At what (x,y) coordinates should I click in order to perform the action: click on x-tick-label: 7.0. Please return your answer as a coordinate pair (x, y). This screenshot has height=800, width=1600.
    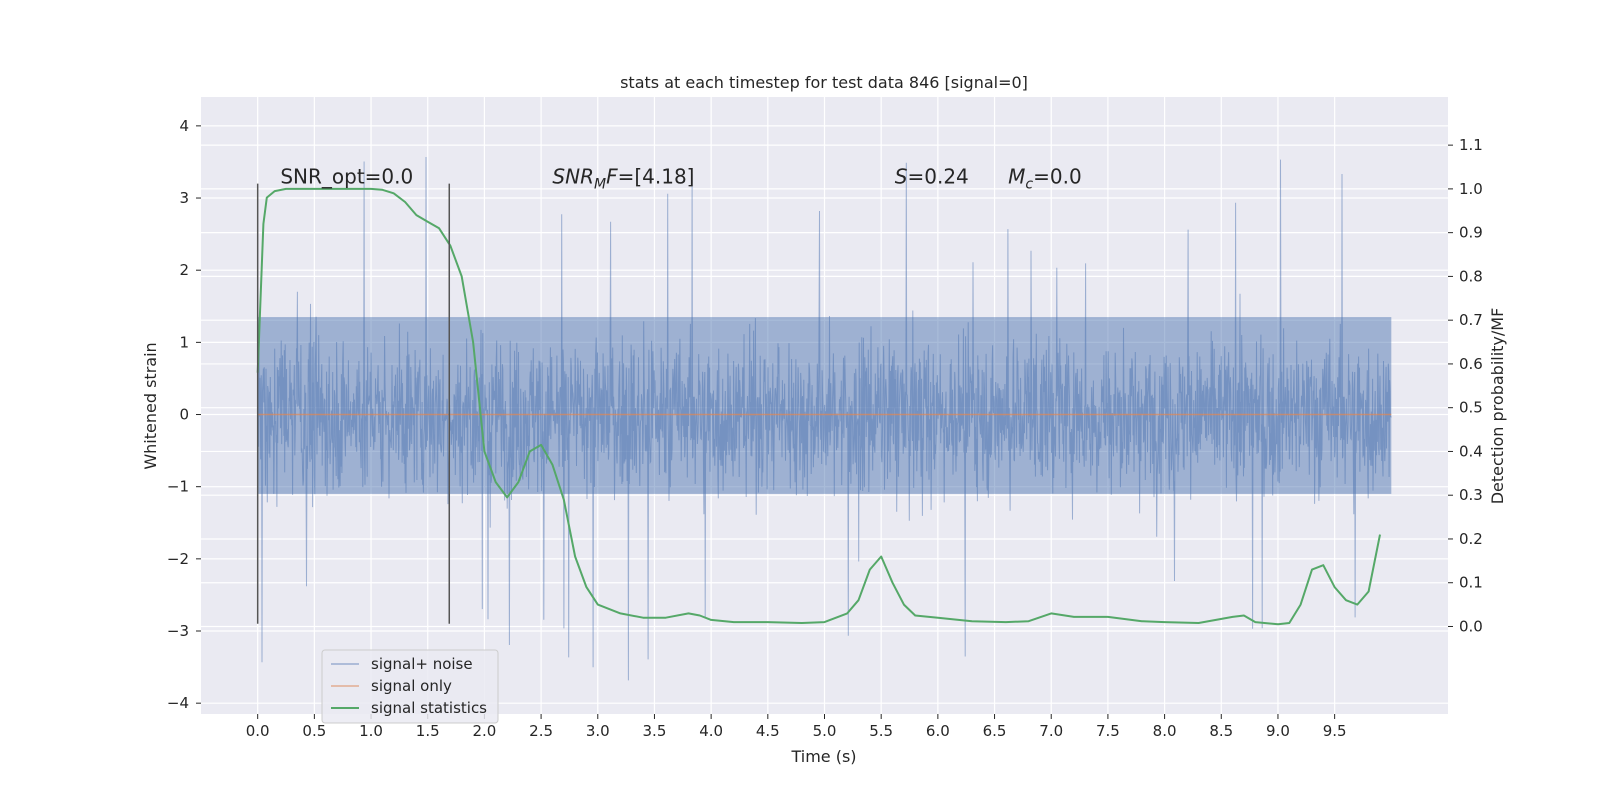
    Looking at the image, I should click on (1051, 731).